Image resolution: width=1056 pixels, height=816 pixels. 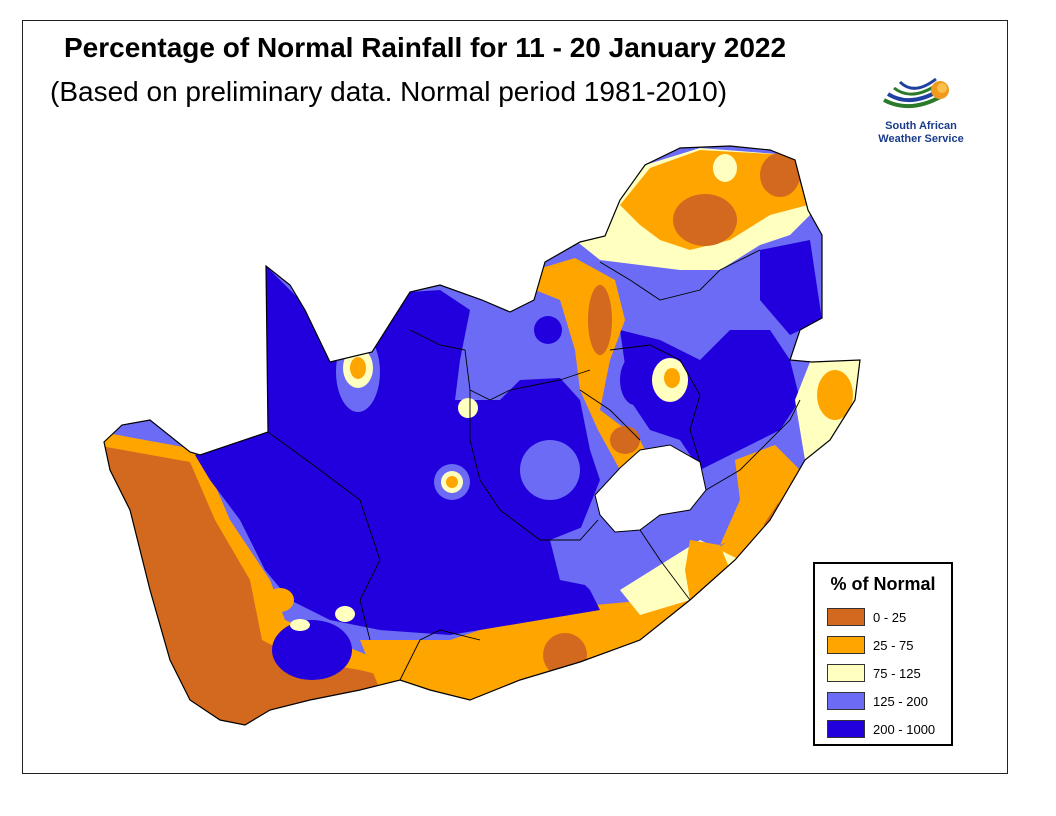 I want to click on boundary-mpumalanga, so click(x=655, y=403).